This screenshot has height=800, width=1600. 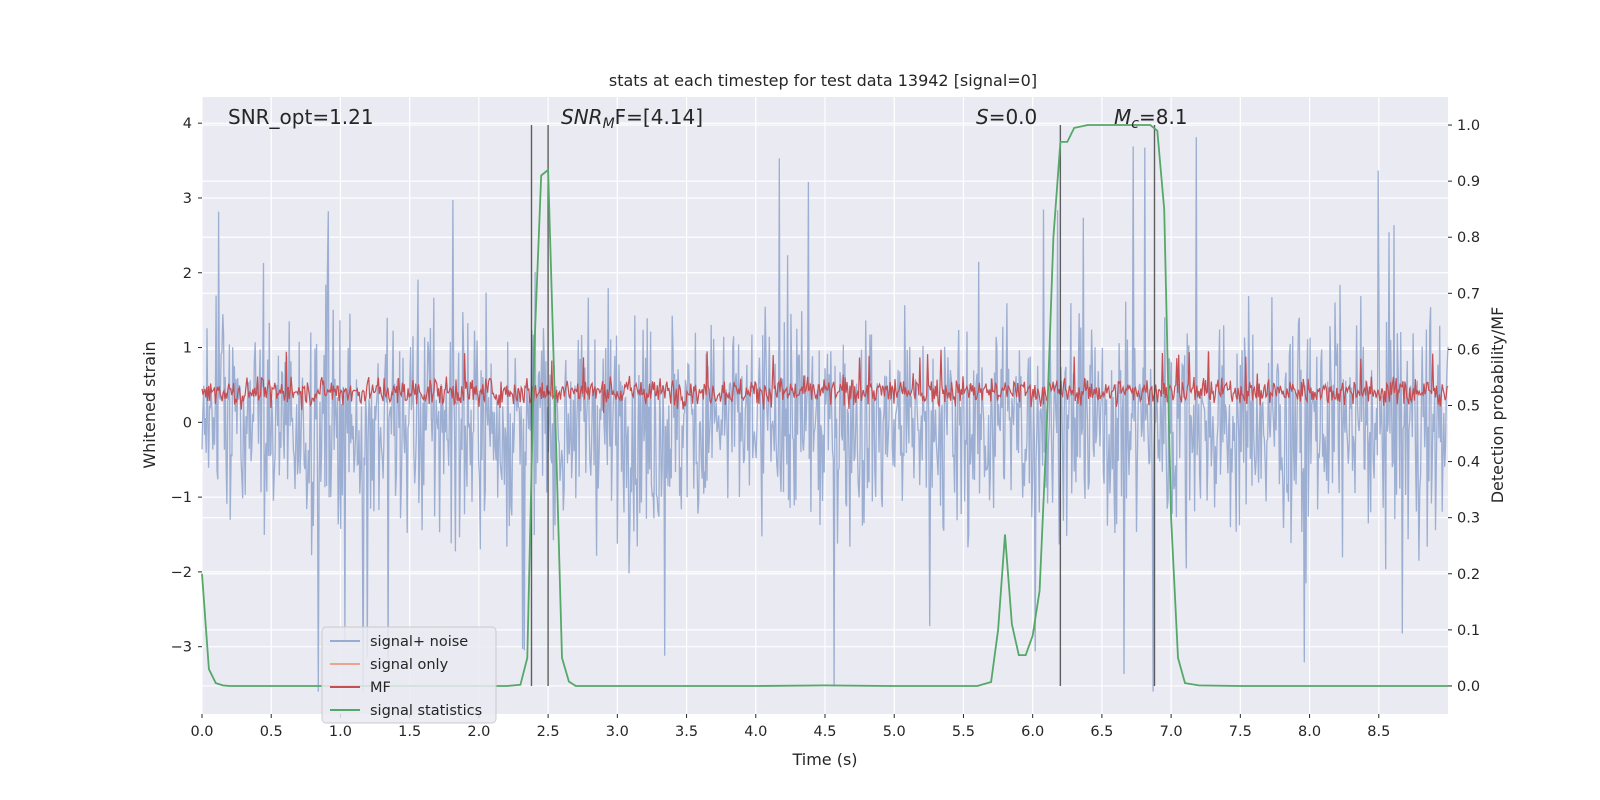 I want to click on mf-line, so click(x=825, y=381).